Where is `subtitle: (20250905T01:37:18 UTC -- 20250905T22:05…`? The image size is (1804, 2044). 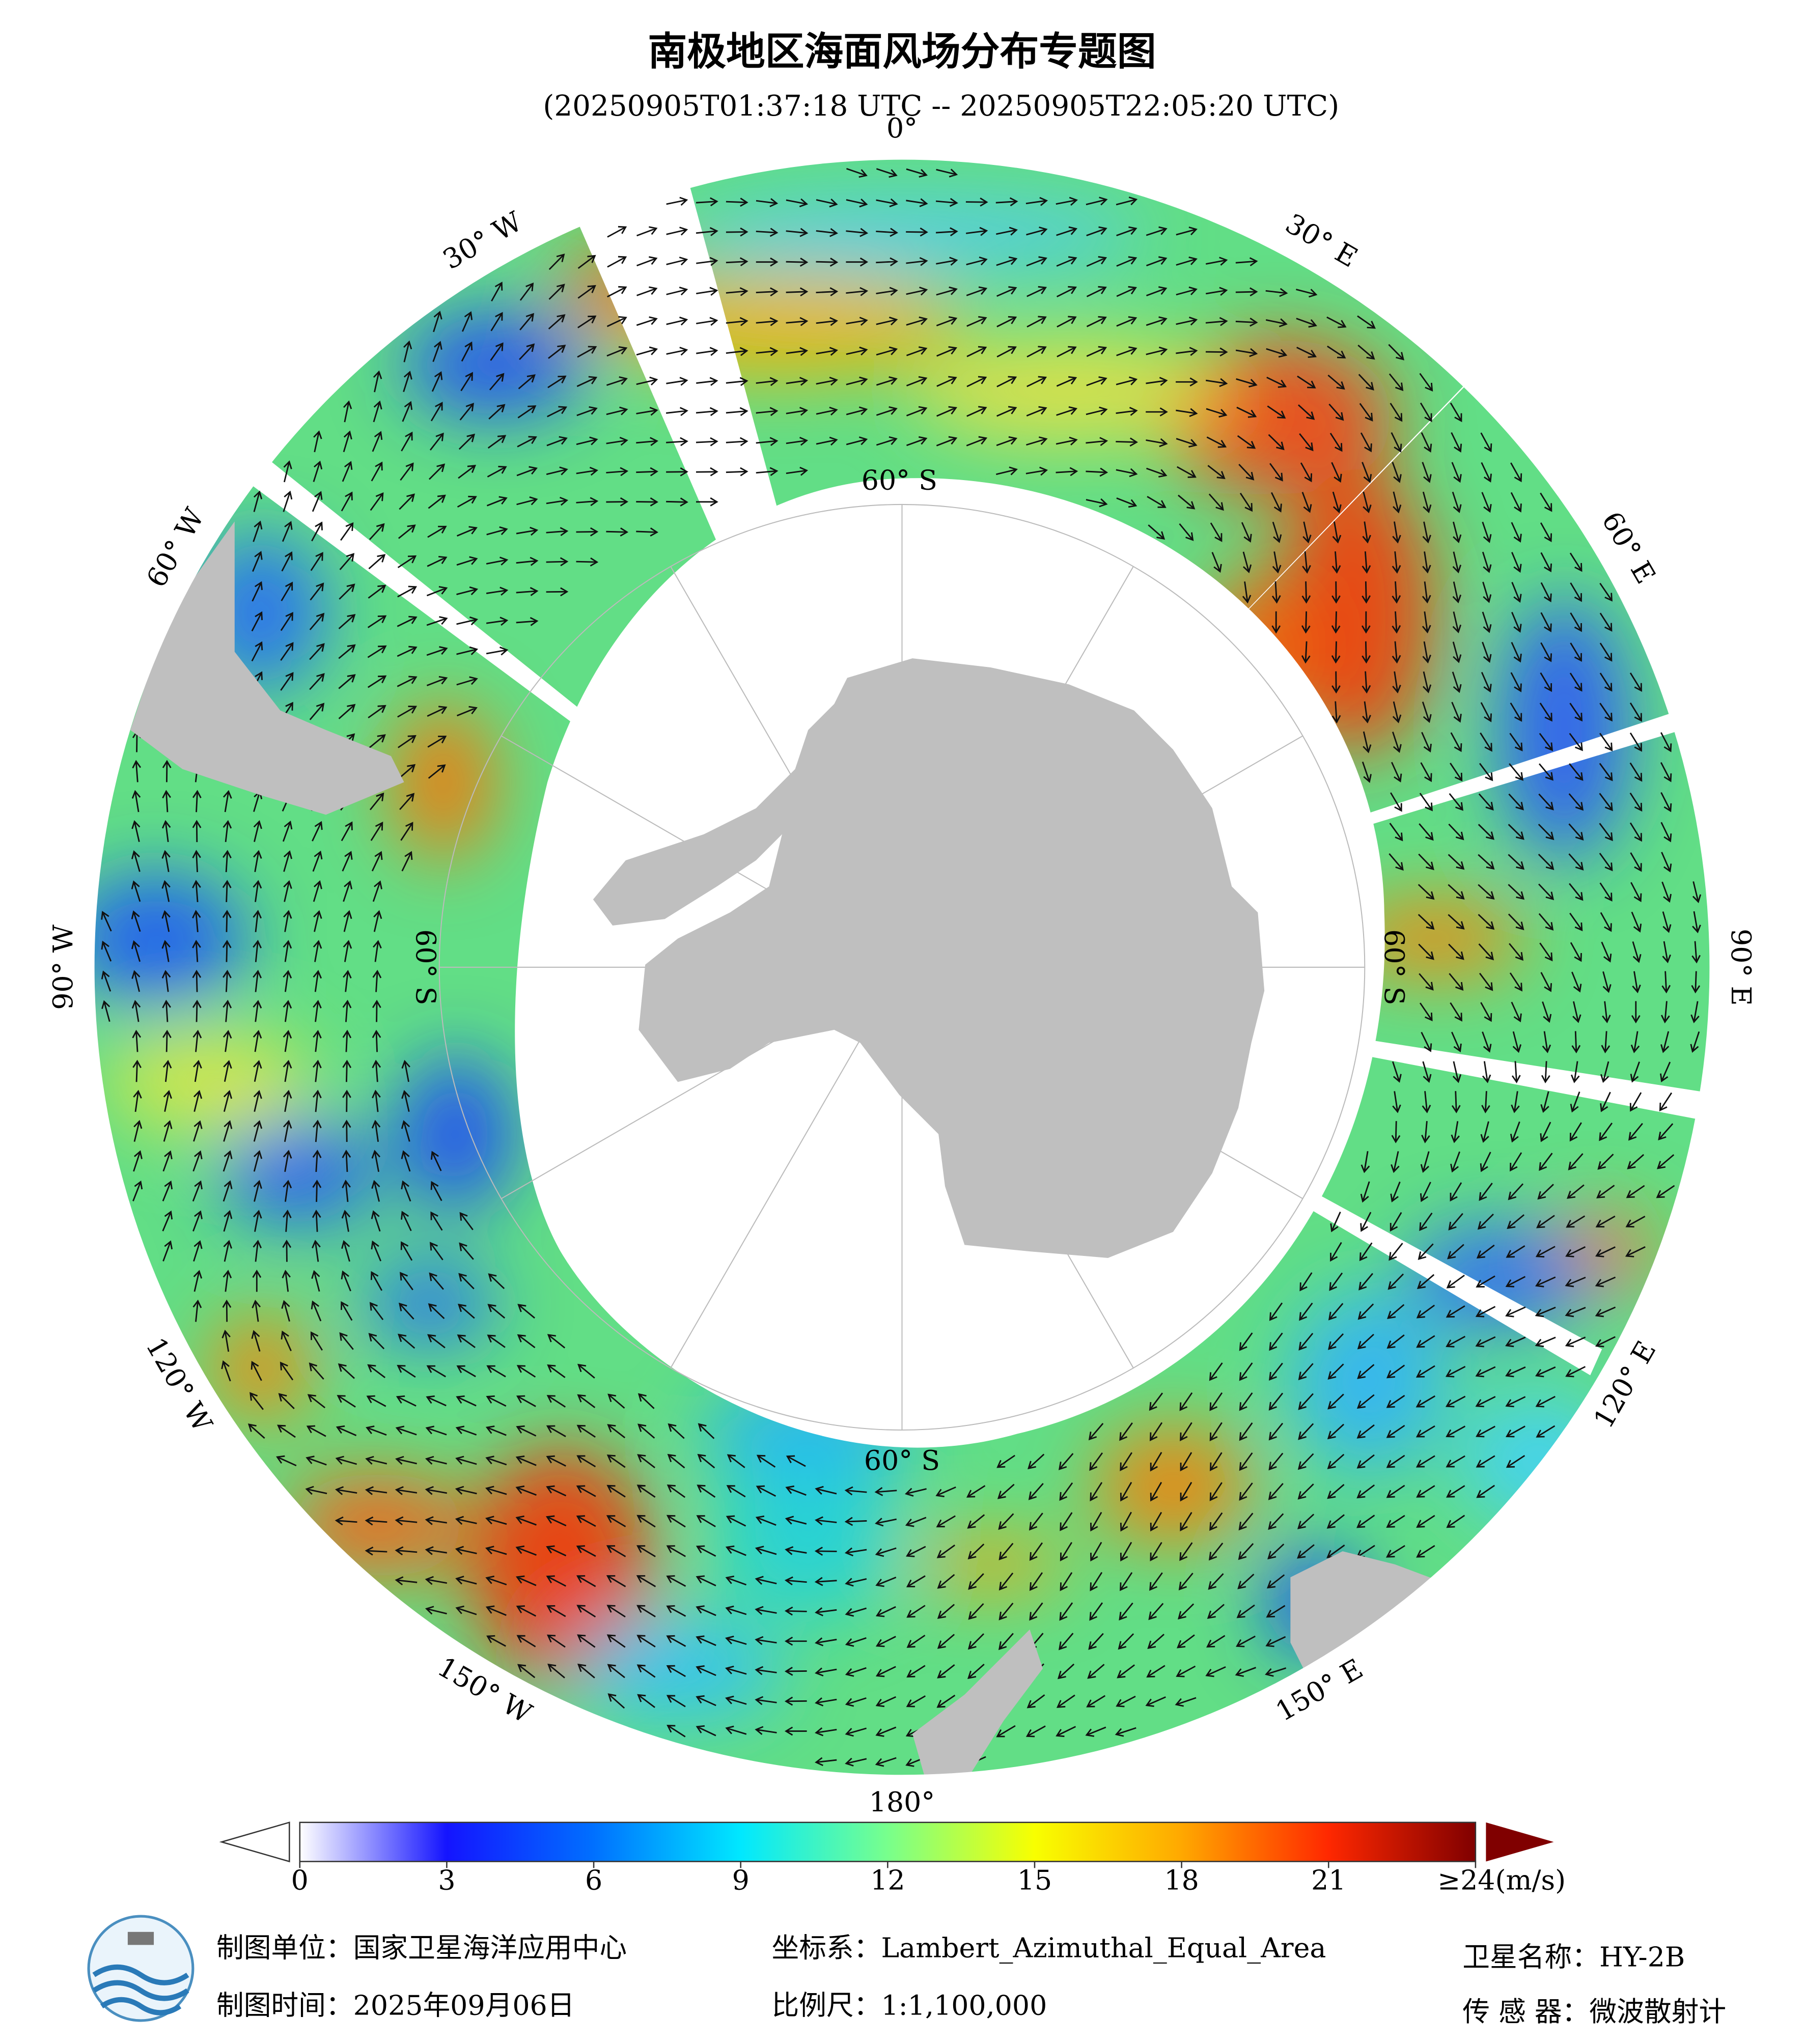 subtitle: (20250905T01:37:18 UTC -- 20250905T22:05… is located at coordinates (941, 106).